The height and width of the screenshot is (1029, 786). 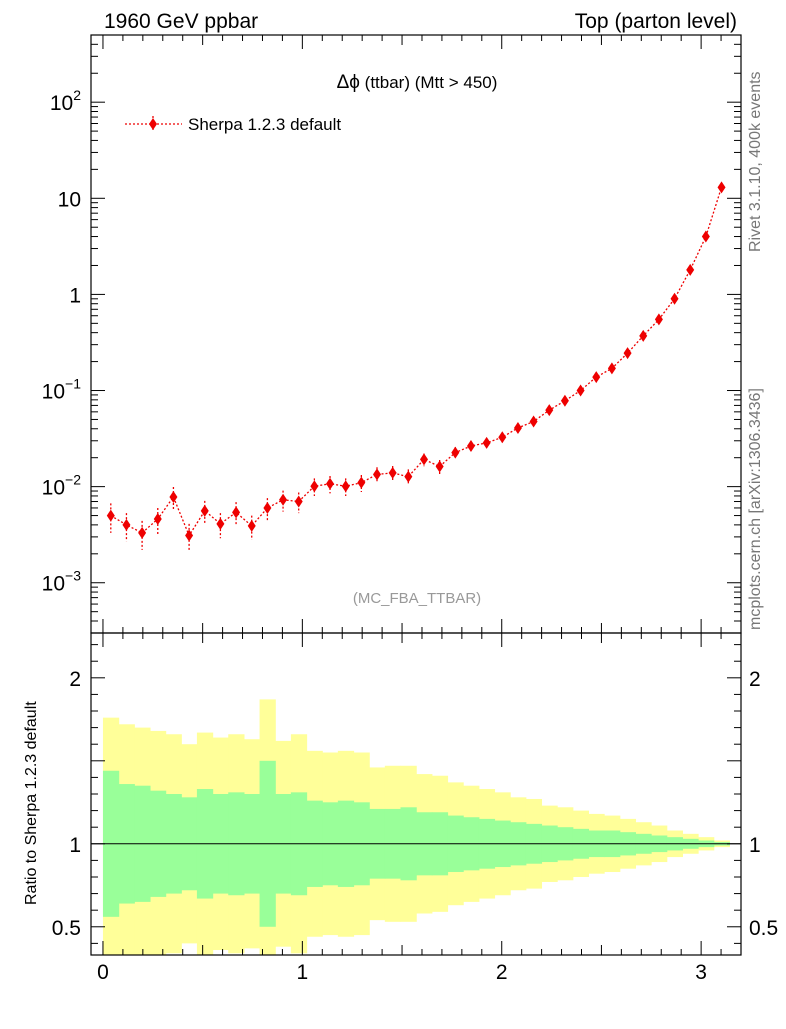 I want to click on y-tick-label: 10⁻¹, so click(x=62, y=390).